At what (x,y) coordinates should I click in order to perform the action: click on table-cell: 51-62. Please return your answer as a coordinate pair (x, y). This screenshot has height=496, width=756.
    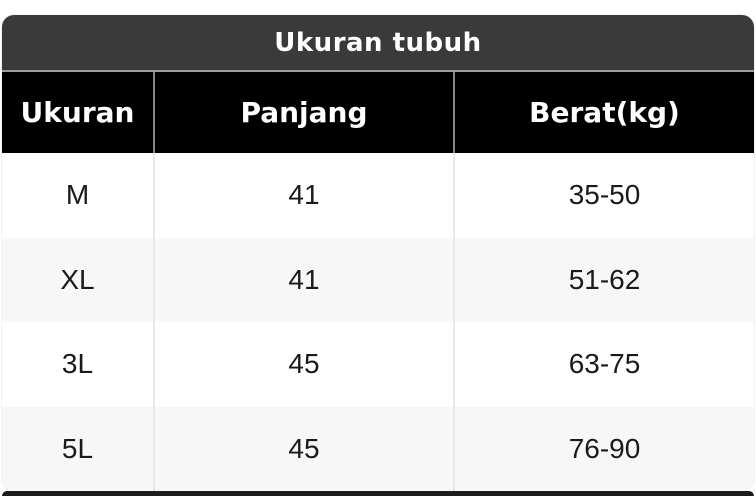
    Looking at the image, I should click on (604, 279).